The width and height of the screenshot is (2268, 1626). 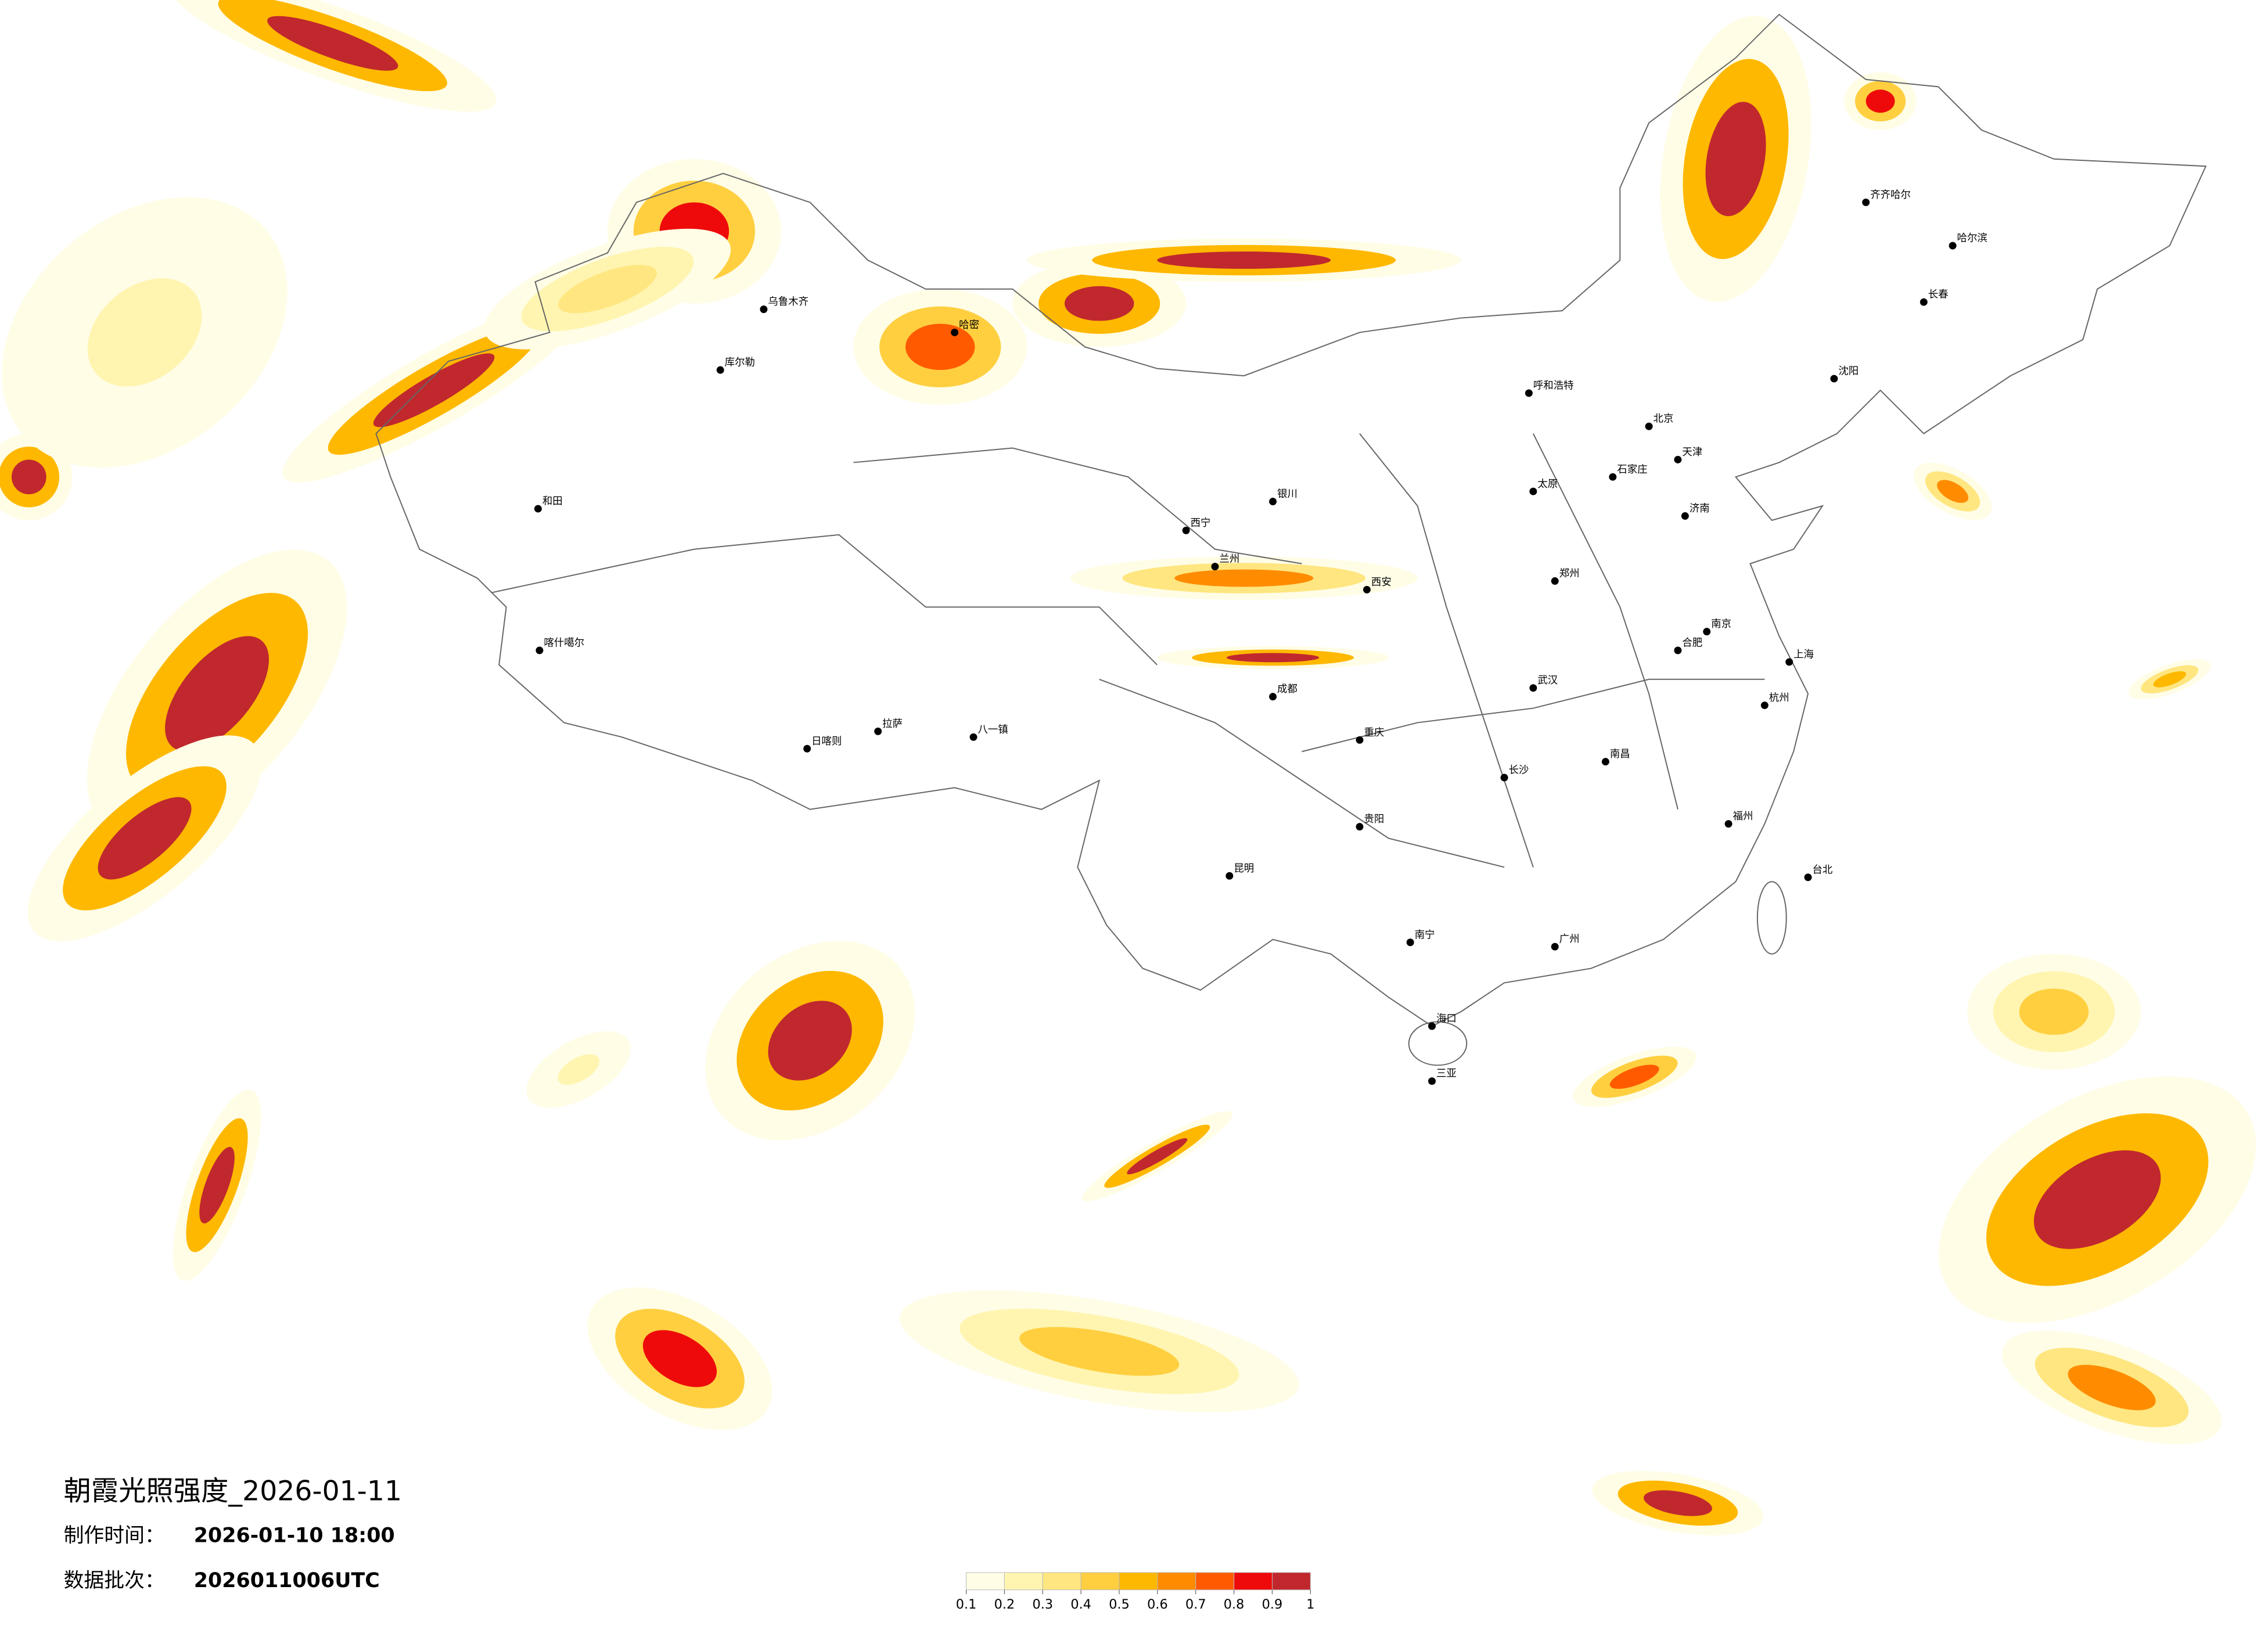 What do you see at coordinates (1135, 1592) in the screenshot?
I see `colorbar: 0.1 0.2 0.3 0.4 0.5 0.6 0.7 0.8 0.9 1` at bounding box center [1135, 1592].